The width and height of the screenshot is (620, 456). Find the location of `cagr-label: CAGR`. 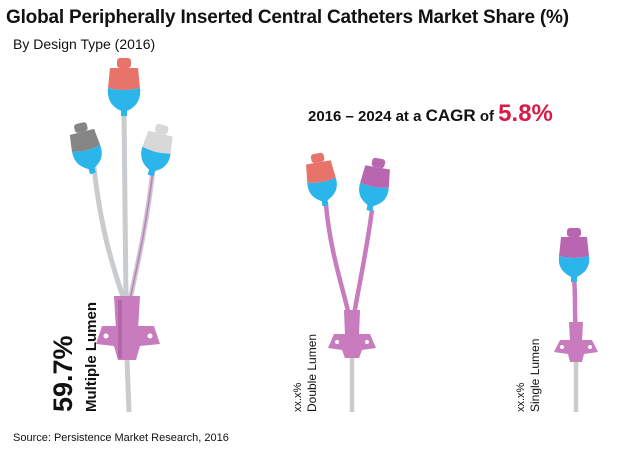

cagr-label: CAGR is located at coordinates (450, 115).